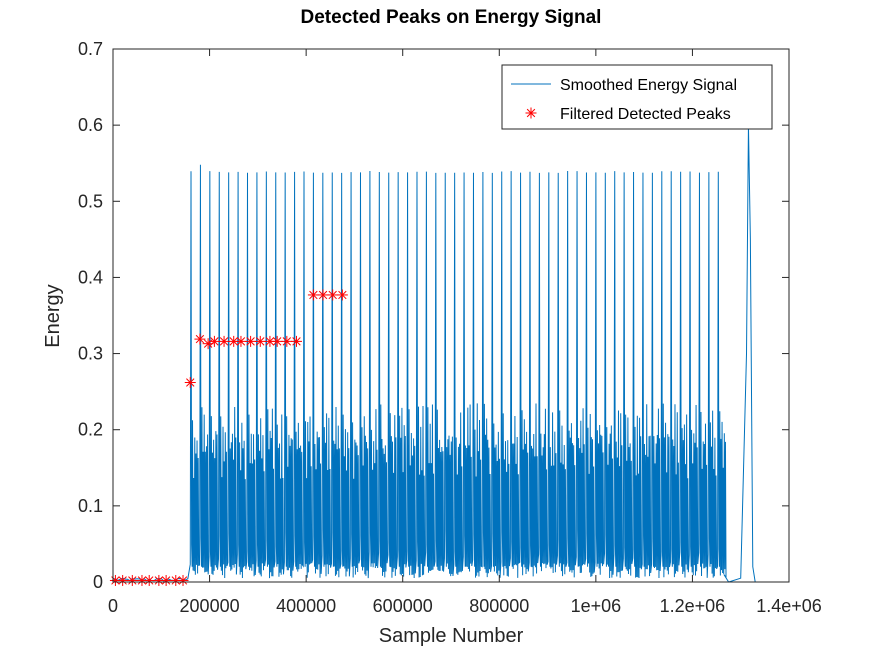 This screenshot has height=654, width=872. I want to click on y-tick-label: 0.5, so click(90, 201).